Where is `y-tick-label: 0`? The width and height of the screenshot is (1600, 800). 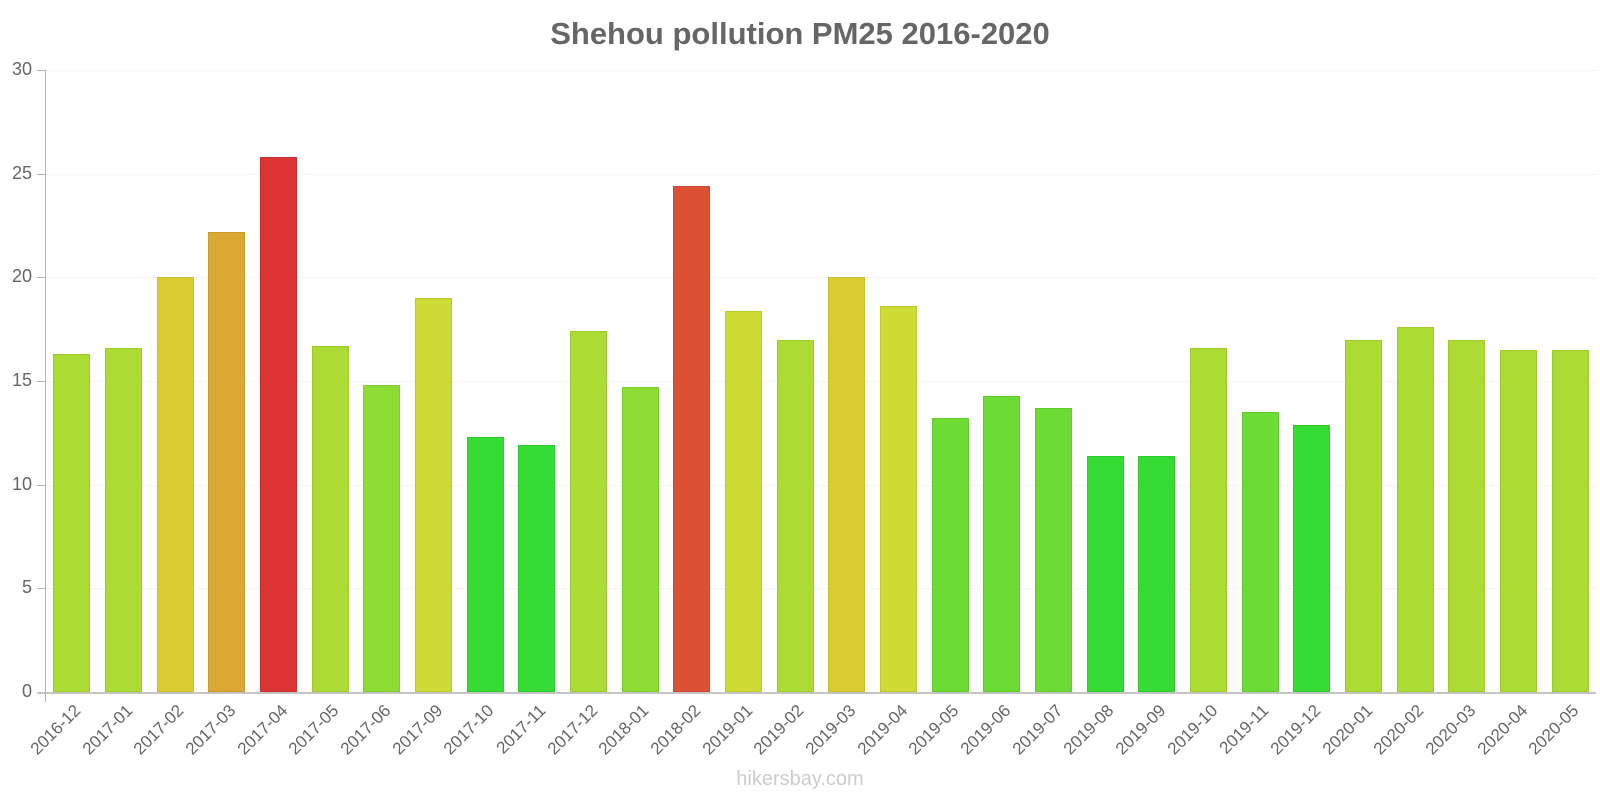 y-tick-label: 0 is located at coordinates (26, 691).